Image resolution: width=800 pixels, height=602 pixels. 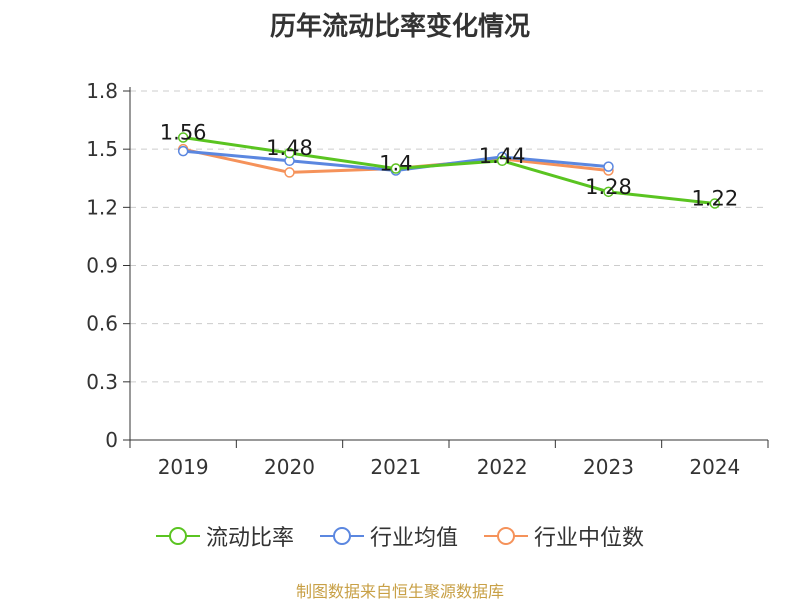 I want to click on y-tick-label: 1.5, so click(x=102, y=149).